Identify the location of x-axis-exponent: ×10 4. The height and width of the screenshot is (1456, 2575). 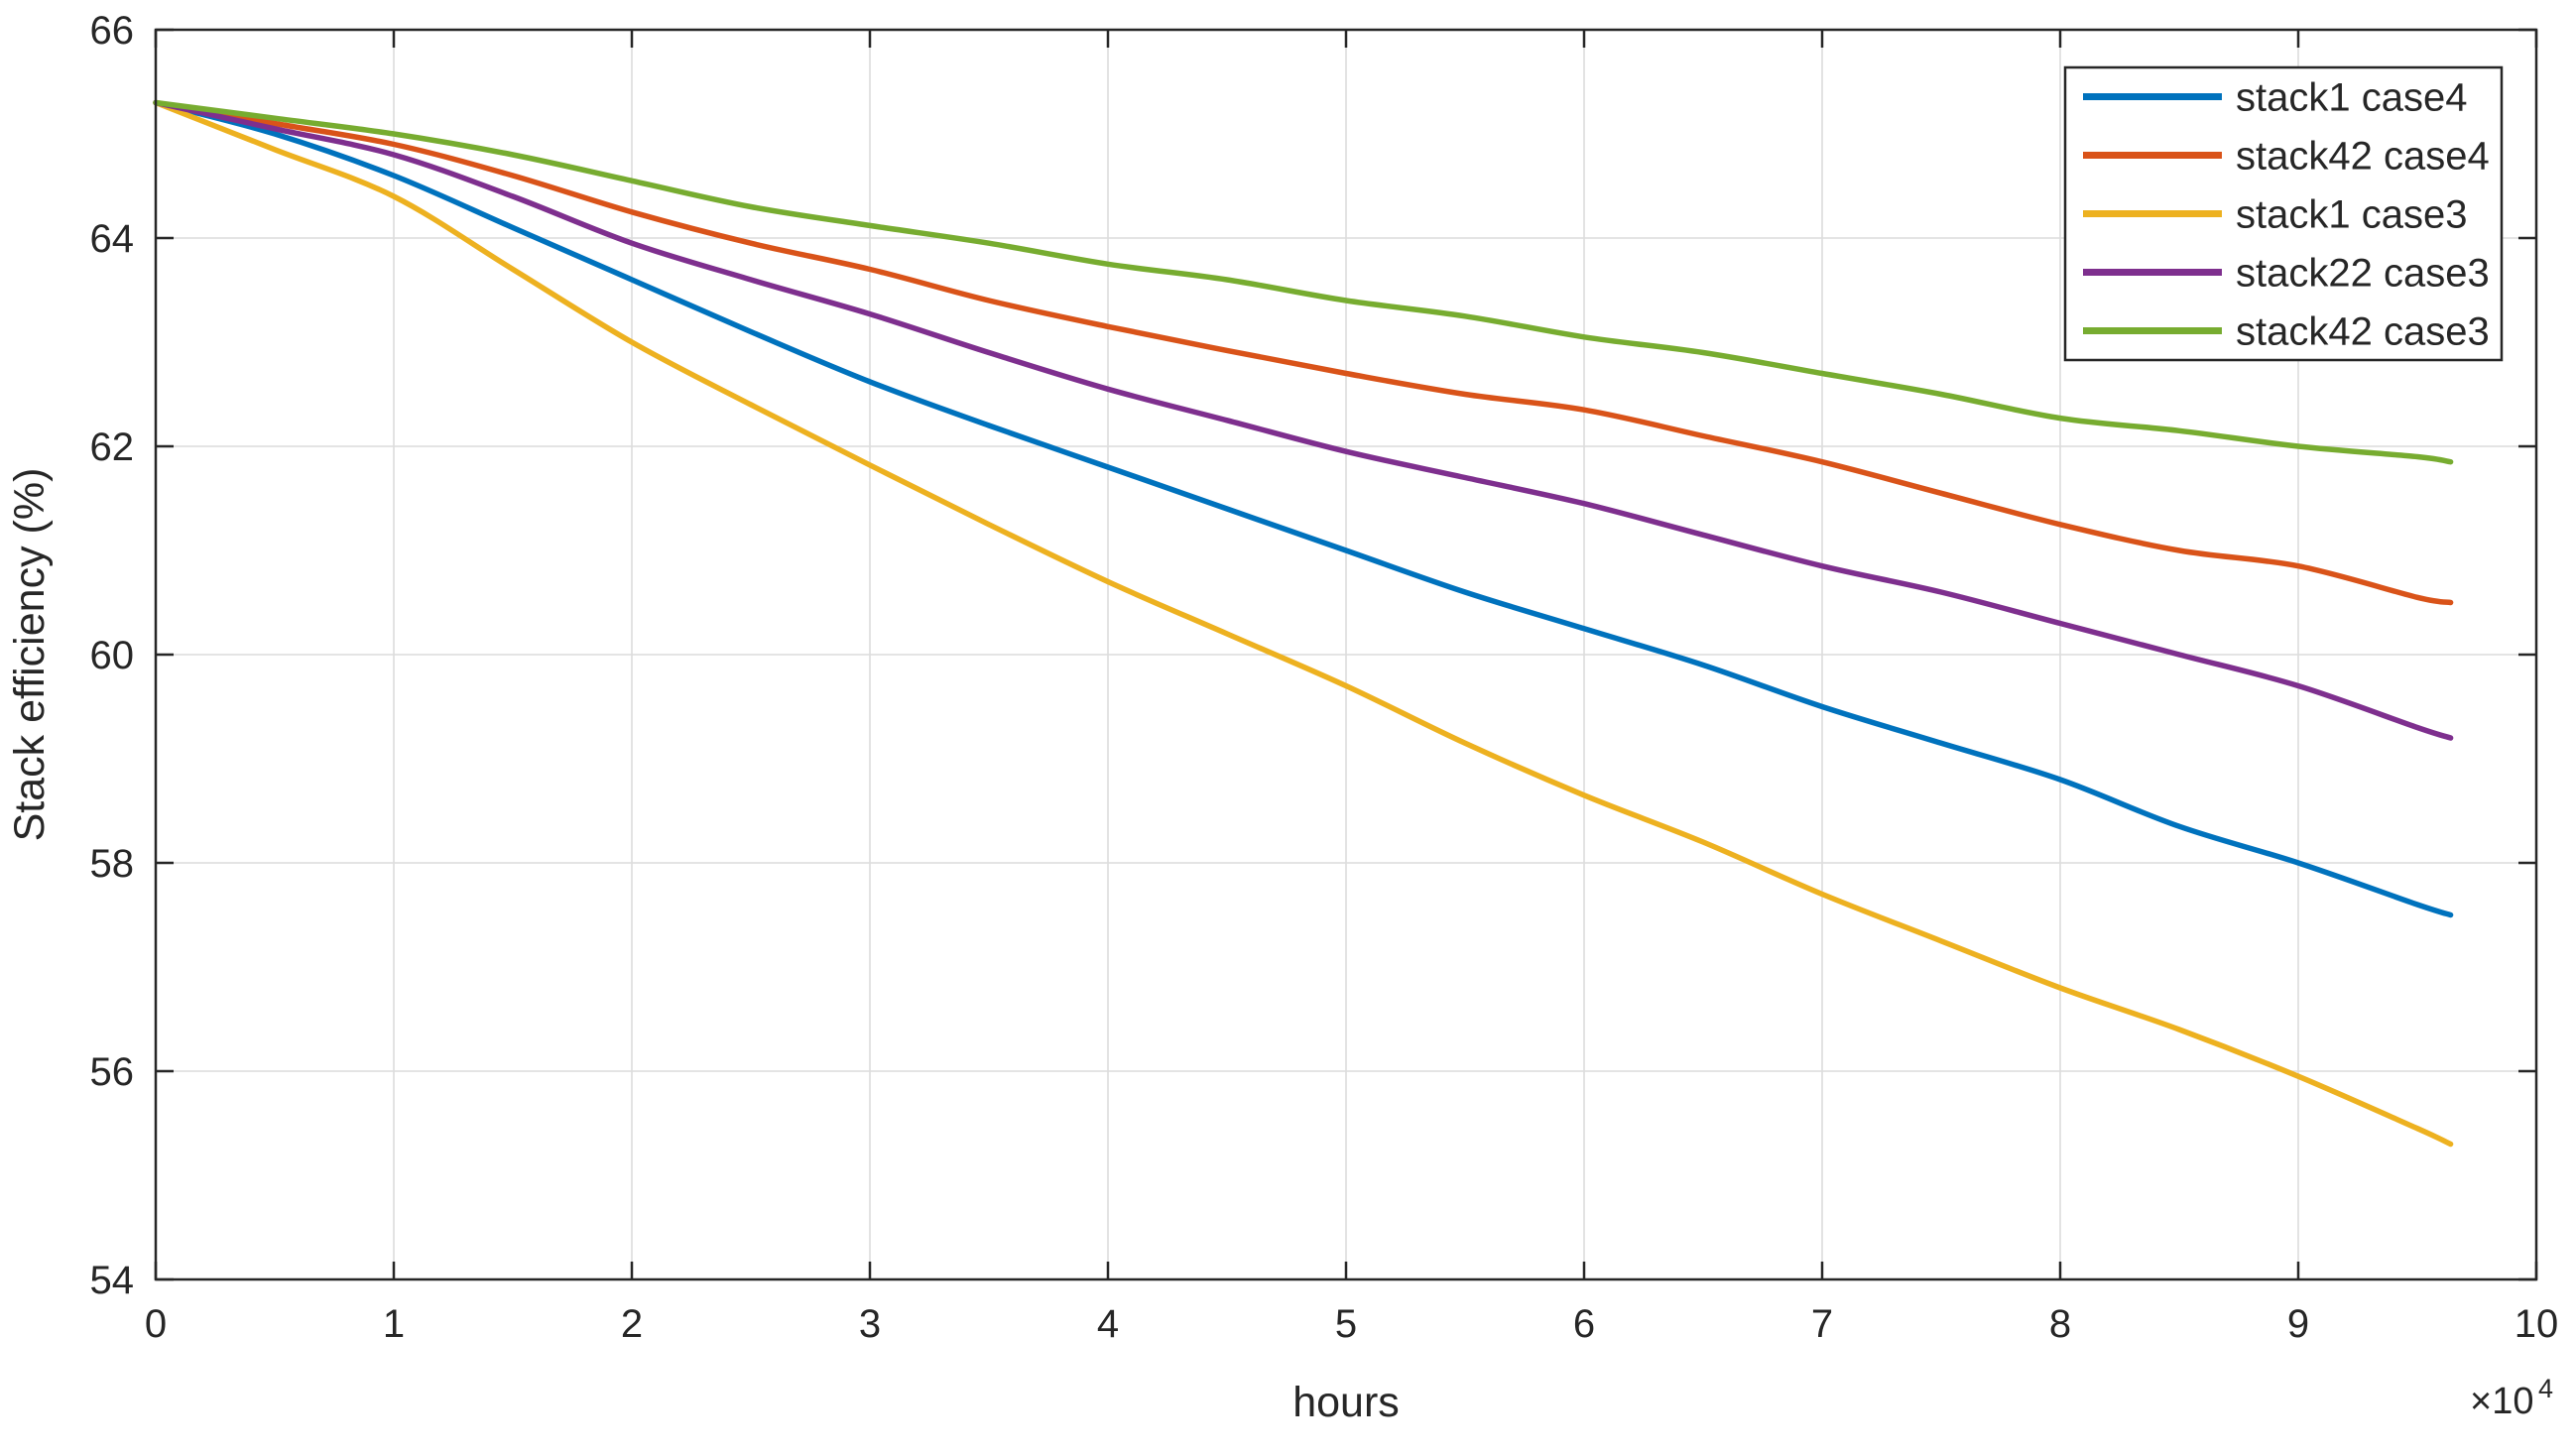
(2511, 1398).